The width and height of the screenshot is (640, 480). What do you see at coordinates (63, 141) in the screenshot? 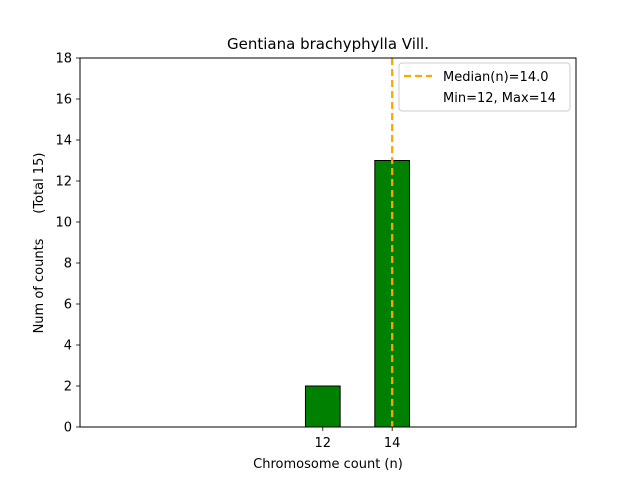
I see `y-tick-label: 14` at bounding box center [63, 141].